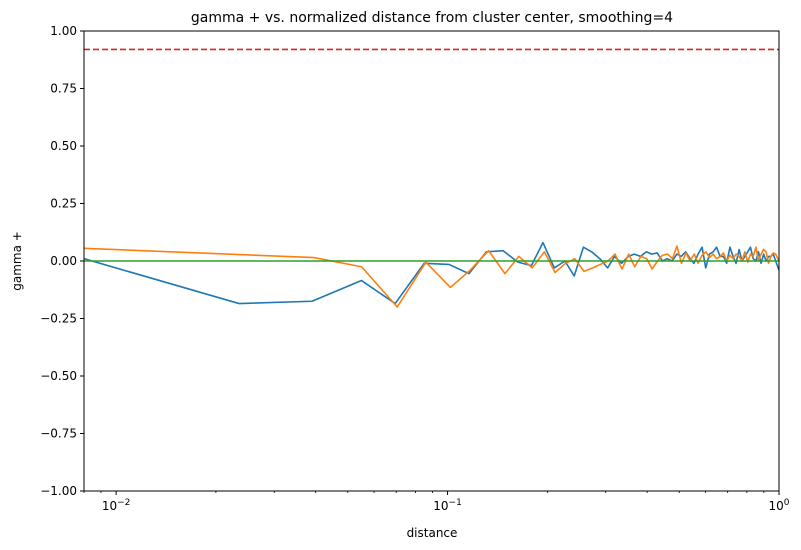 The image size is (801, 550). What do you see at coordinates (63, 31) in the screenshot?
I see `y-tick-label: 1.00` at bounding box center [63, 31].